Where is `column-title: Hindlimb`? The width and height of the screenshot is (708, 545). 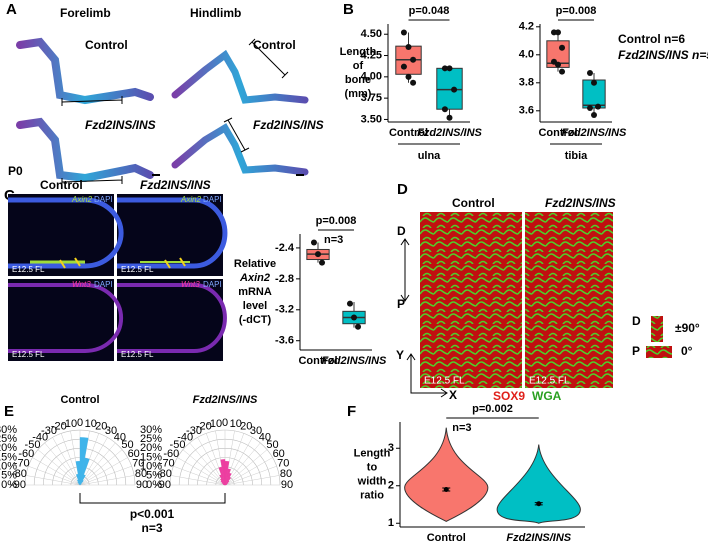 column-title: Hindlimb is located at coordinates (215, 13).